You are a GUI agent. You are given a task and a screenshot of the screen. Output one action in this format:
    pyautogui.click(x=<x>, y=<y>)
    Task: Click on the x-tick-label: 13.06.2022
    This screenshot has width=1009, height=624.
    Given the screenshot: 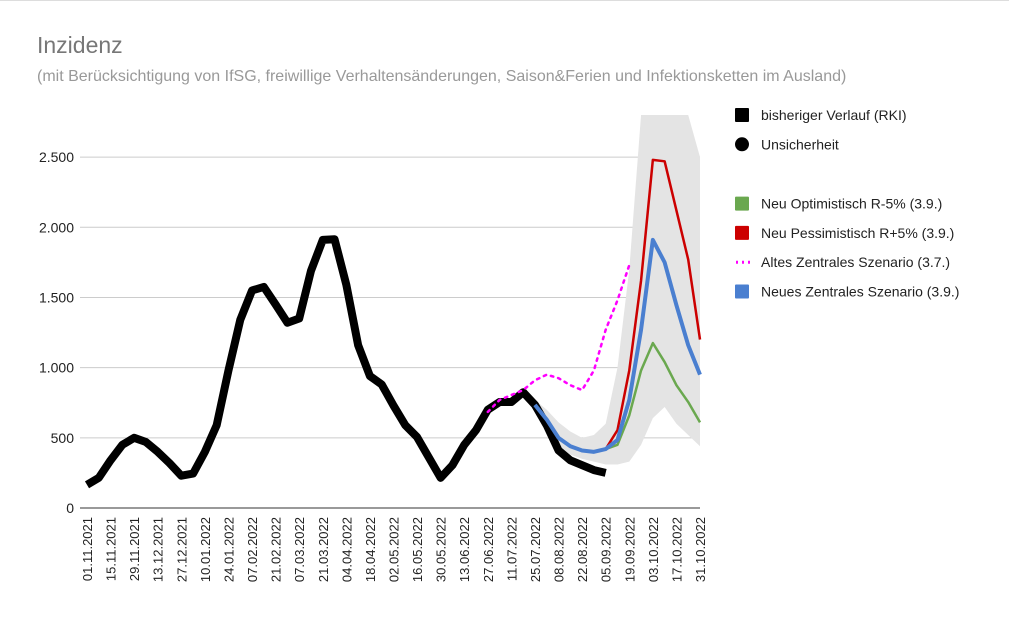 What is the action you would take?
    pyautogui.click(x=464, y=549)
    